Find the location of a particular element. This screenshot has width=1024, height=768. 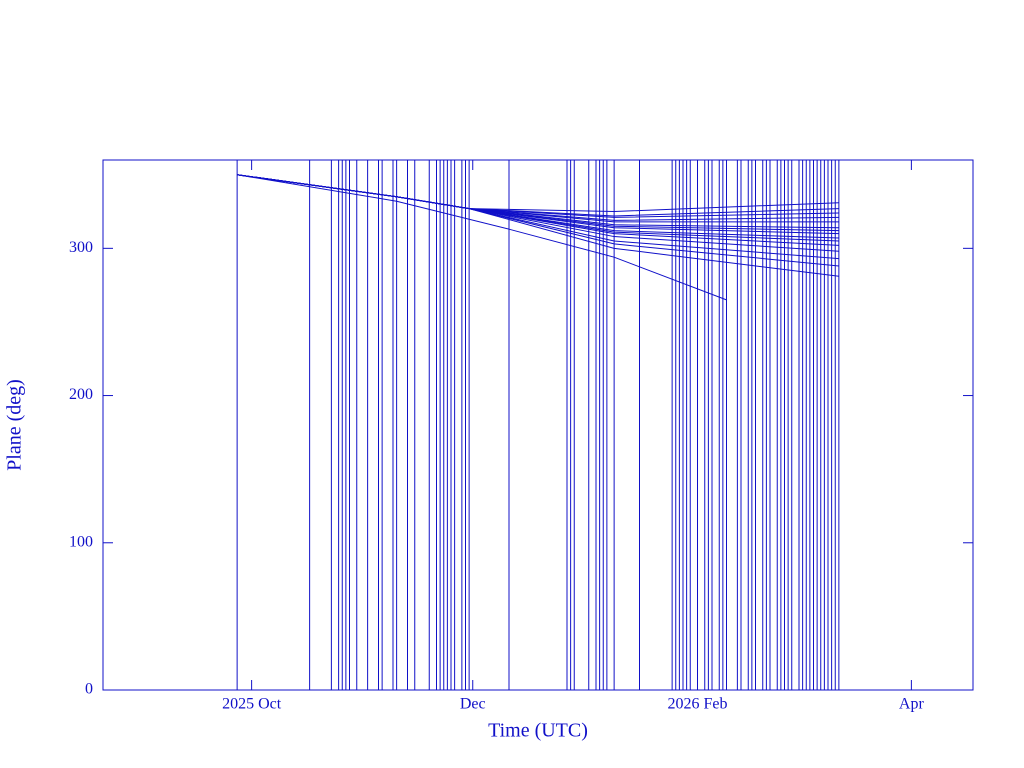

y-tick-label: 300 is located at coordinates (81, 247).